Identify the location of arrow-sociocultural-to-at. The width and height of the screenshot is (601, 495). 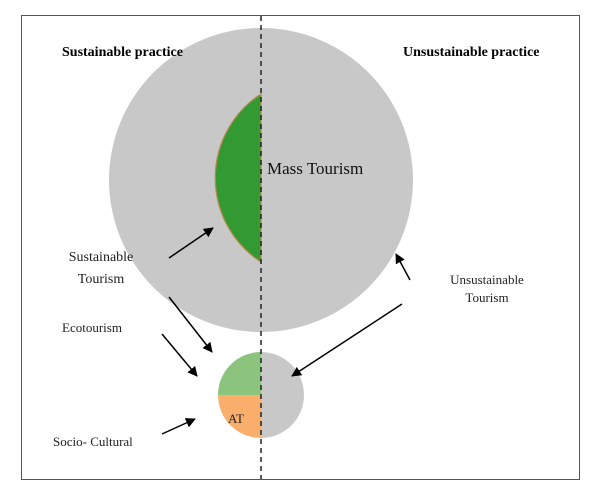
(178, 426).